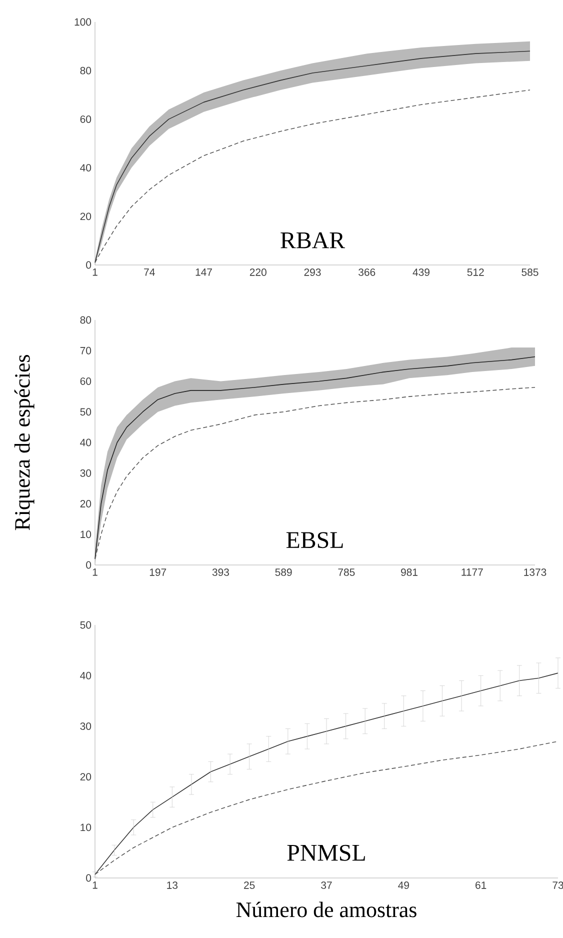 This screenshot has height=938, width=563. What do you see at coordinates (326, 807) in the screenshot?
I see `line-series` at bounding box center [326, 807].